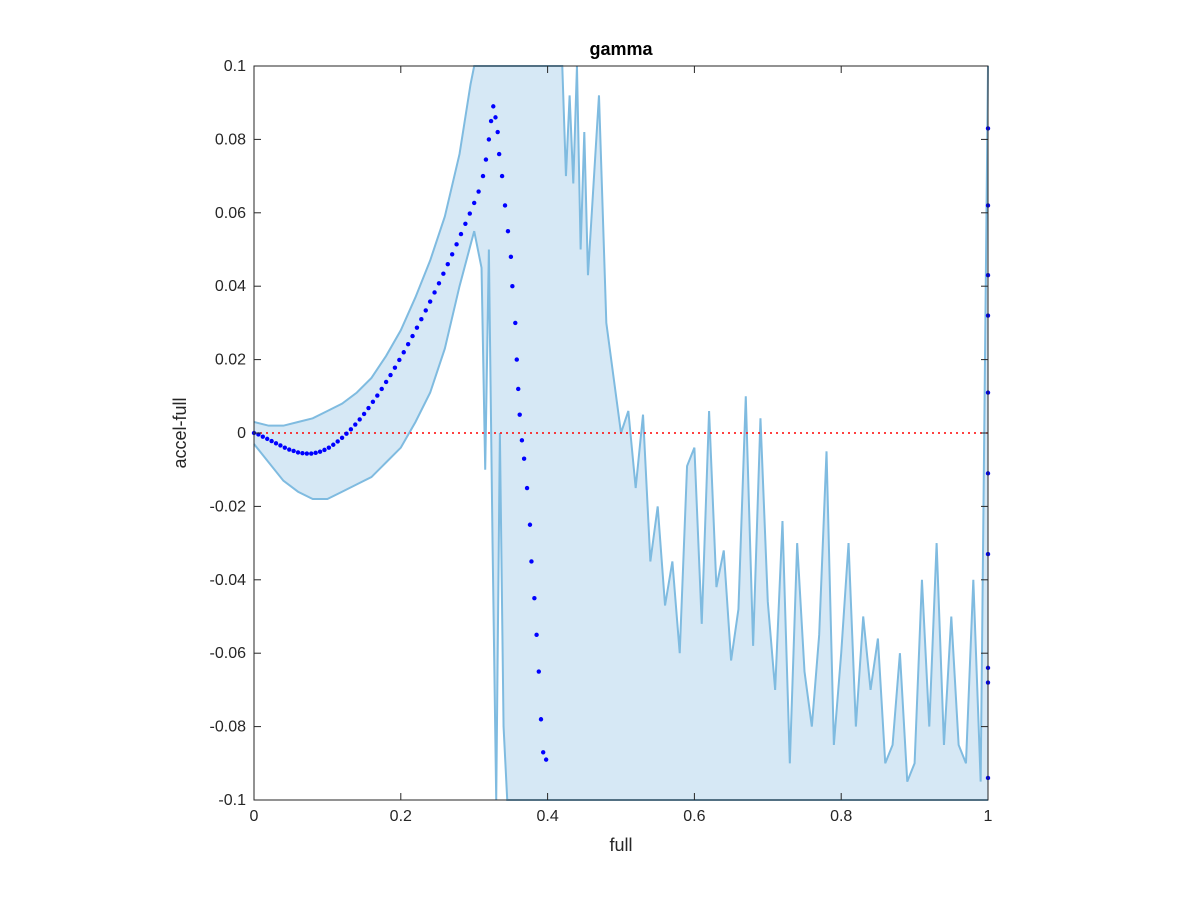 The image size is (1200, 905). What do you see at coordinates (621, 49) in the screenshot?
I see `chart-title: gamma` at bounding box center [621, 49].